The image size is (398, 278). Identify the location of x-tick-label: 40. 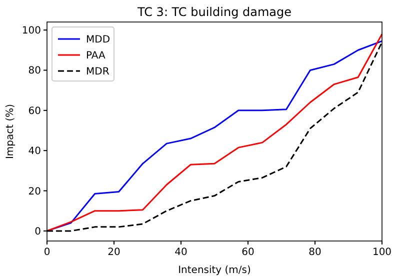
(181, 252).